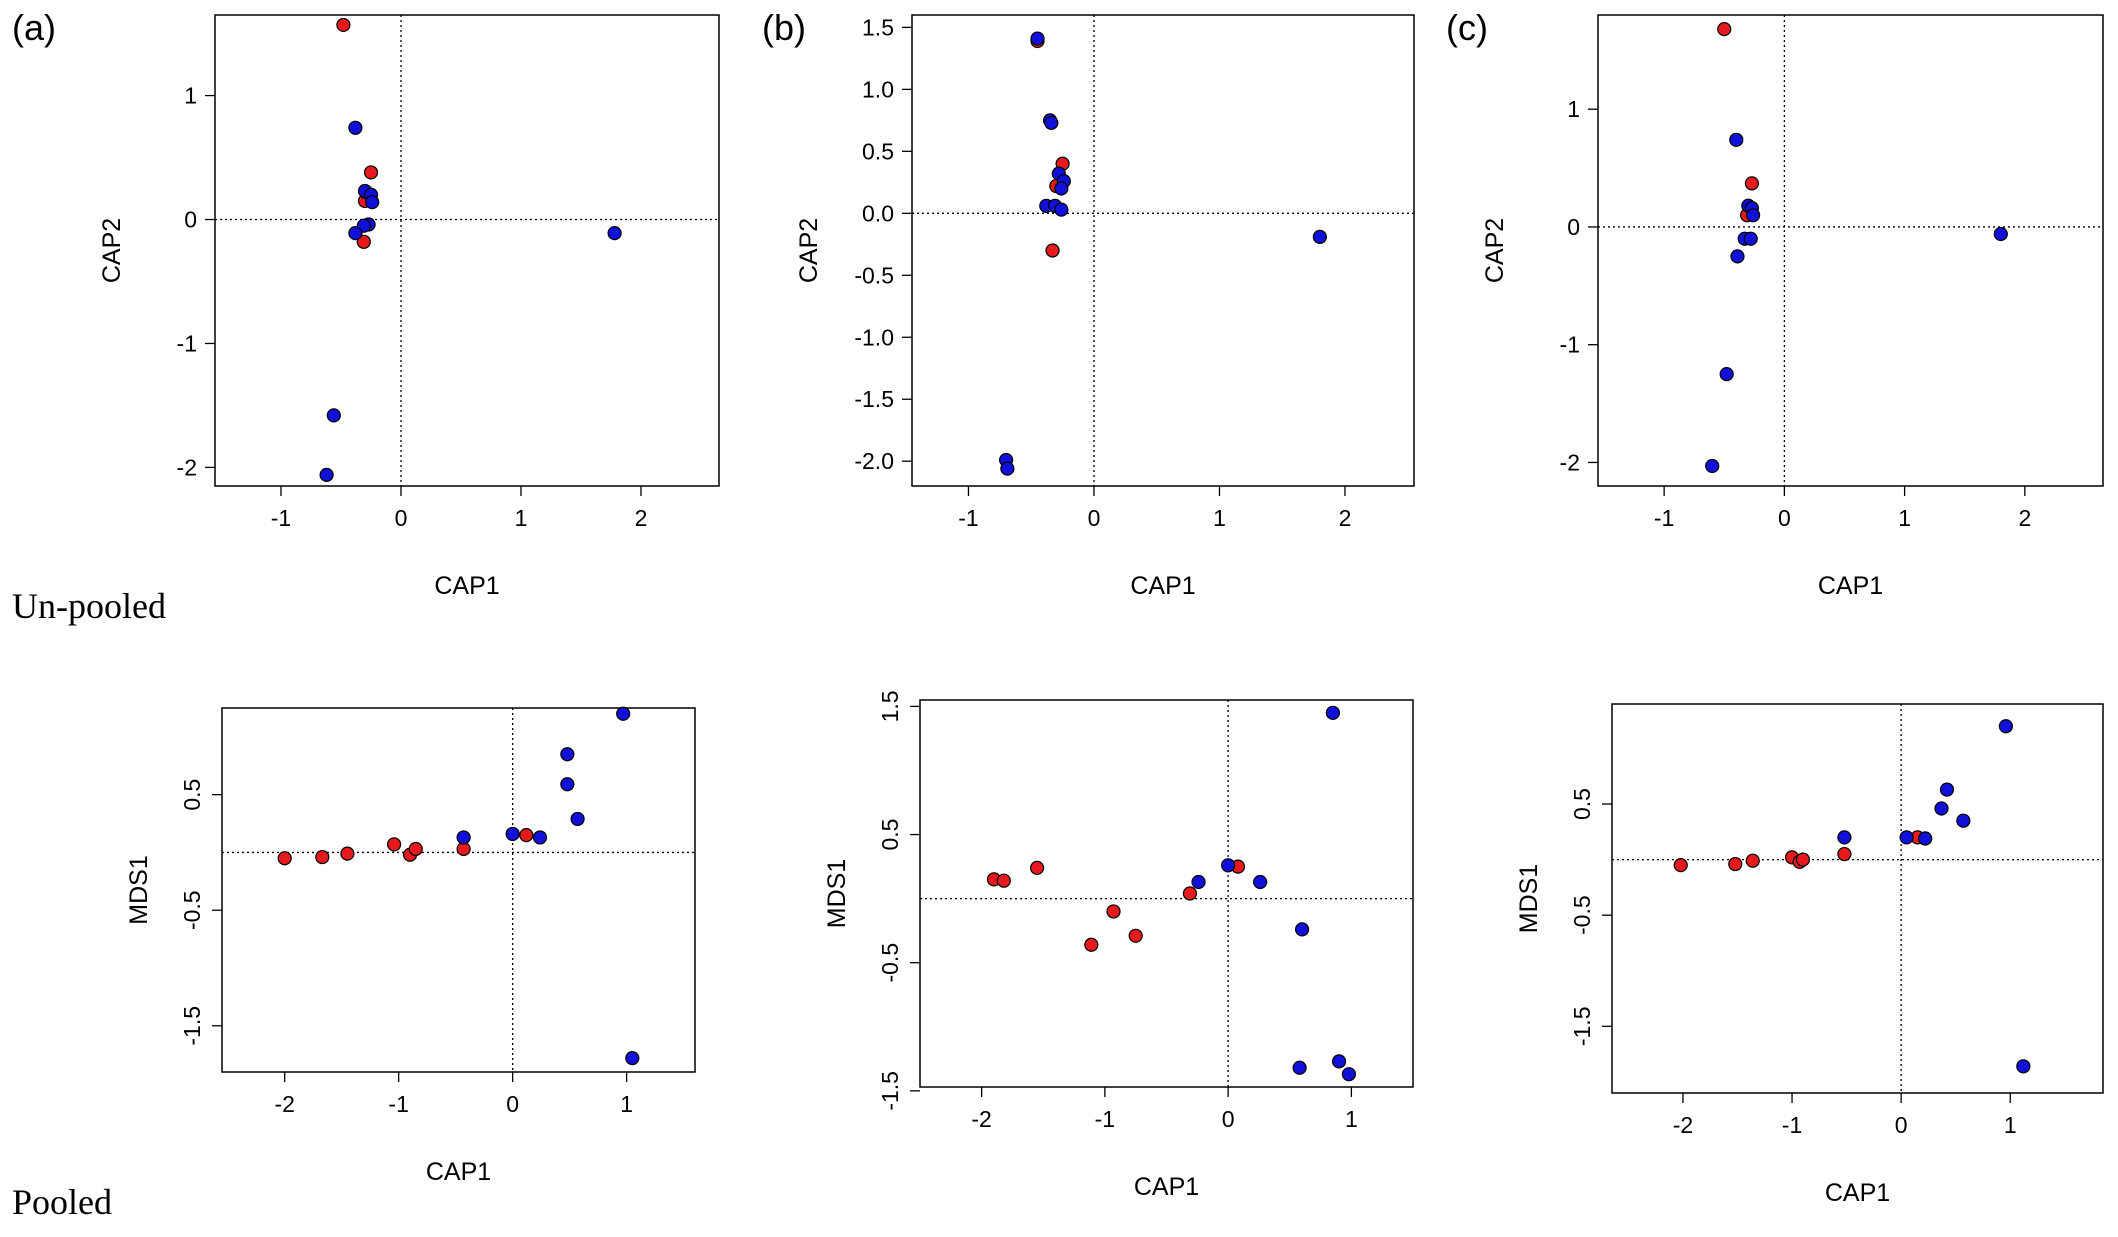  I want to click on chart-c-pooled: -2 -1 0 1 -1.5 -0.5 0.5 CAP1 MDS1, so click(1809, 955).